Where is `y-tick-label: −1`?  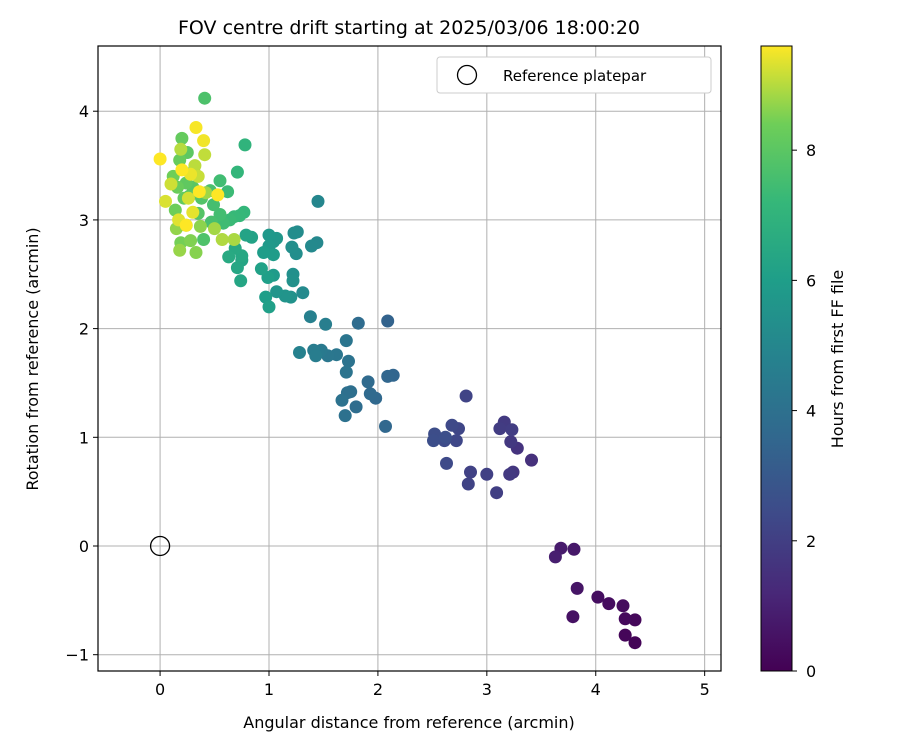 y-tick-label: −1 is located at coordinates (77, 655).